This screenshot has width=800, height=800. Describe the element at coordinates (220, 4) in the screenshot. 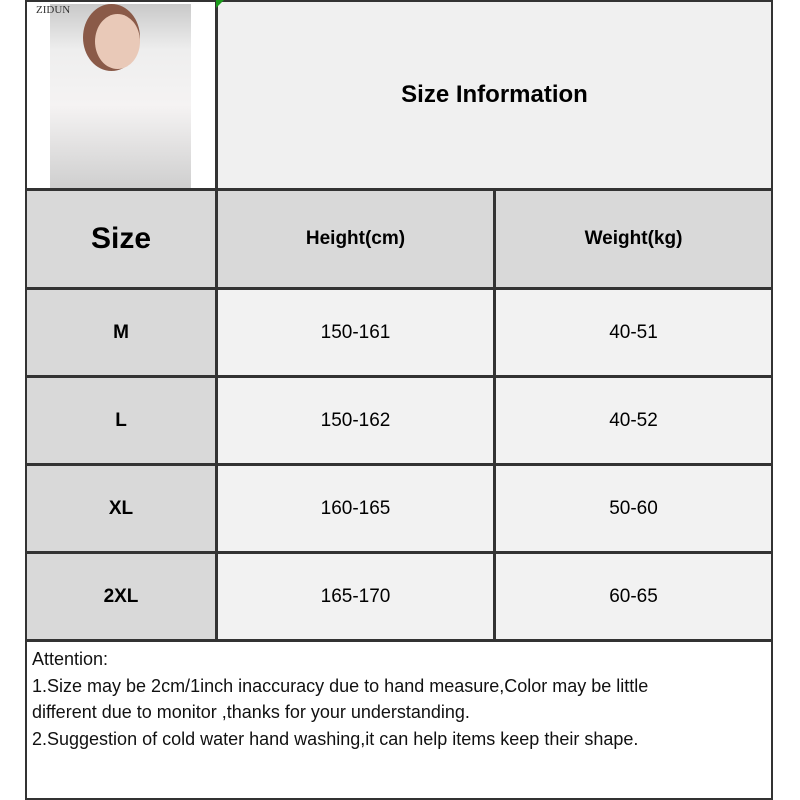

I see `cell-marker-icon` at that location.